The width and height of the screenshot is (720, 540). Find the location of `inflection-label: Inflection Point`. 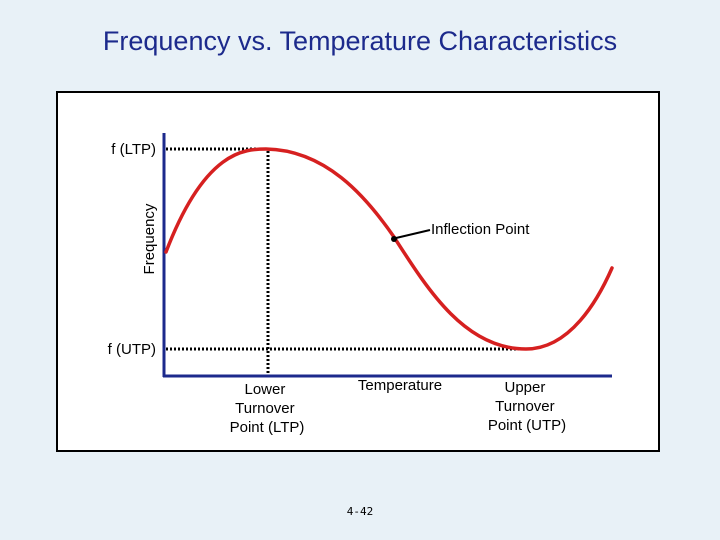

inflection-label: Inflection Point is located at coordinates (480, 229).